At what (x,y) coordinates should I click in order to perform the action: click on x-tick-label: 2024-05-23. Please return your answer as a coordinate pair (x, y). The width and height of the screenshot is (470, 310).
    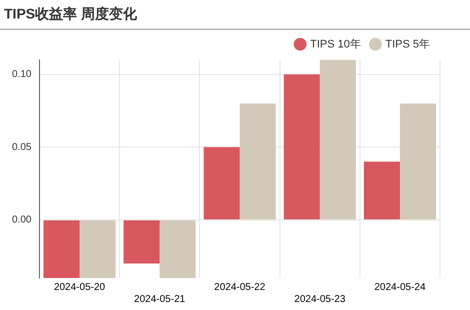
    Looking at the image, I should click on (320, 299).